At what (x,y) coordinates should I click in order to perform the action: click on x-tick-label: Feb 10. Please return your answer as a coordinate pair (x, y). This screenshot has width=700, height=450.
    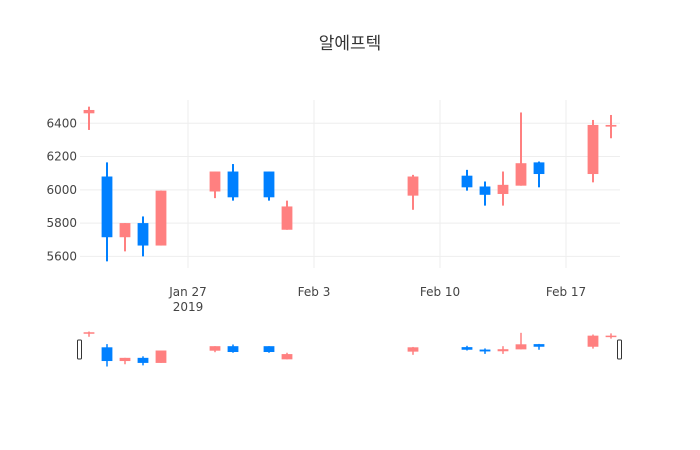
    Looking at the image, I should click on (440, 292).